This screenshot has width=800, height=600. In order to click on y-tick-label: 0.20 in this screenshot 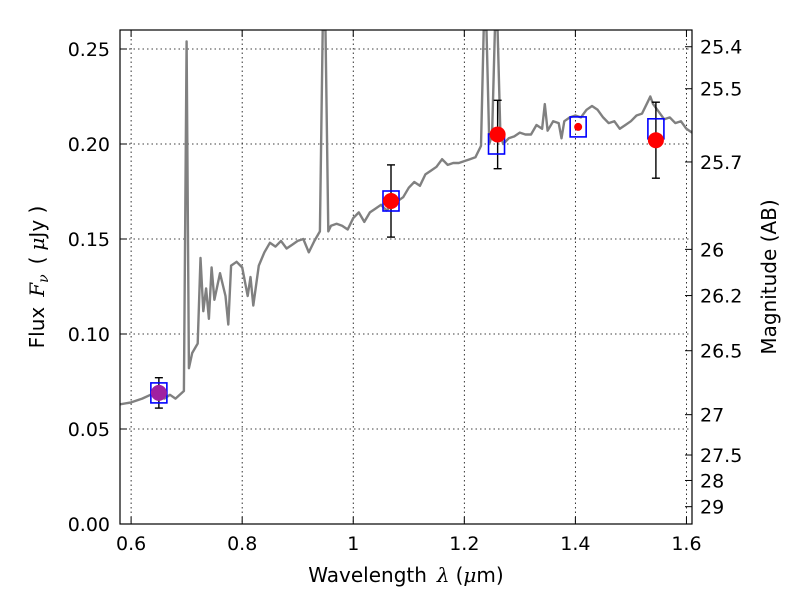, I will do `click(89, 145)`.